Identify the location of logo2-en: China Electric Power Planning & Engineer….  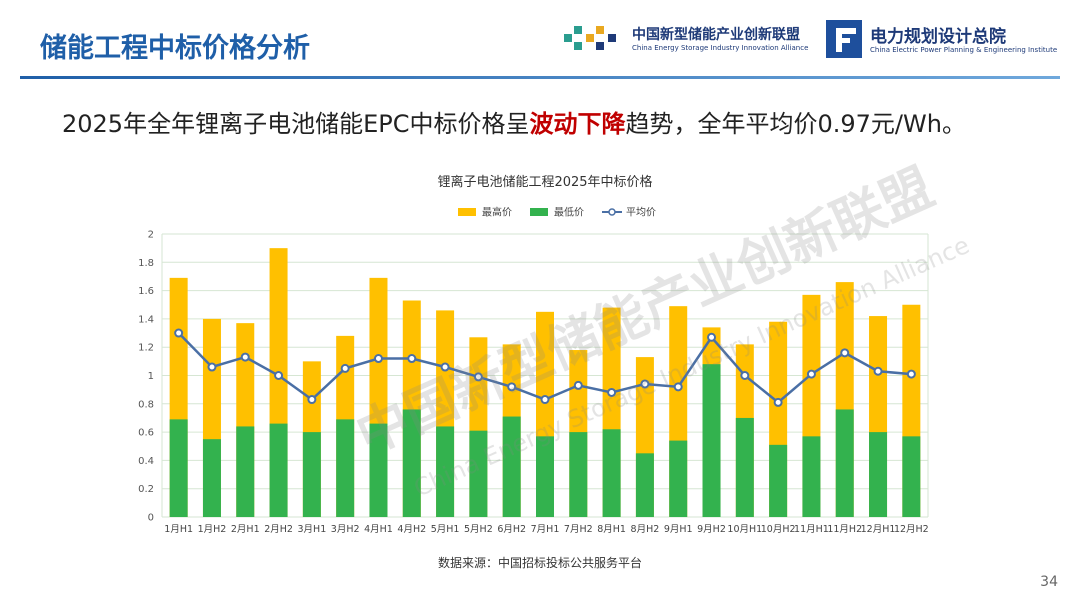
(964, 50).